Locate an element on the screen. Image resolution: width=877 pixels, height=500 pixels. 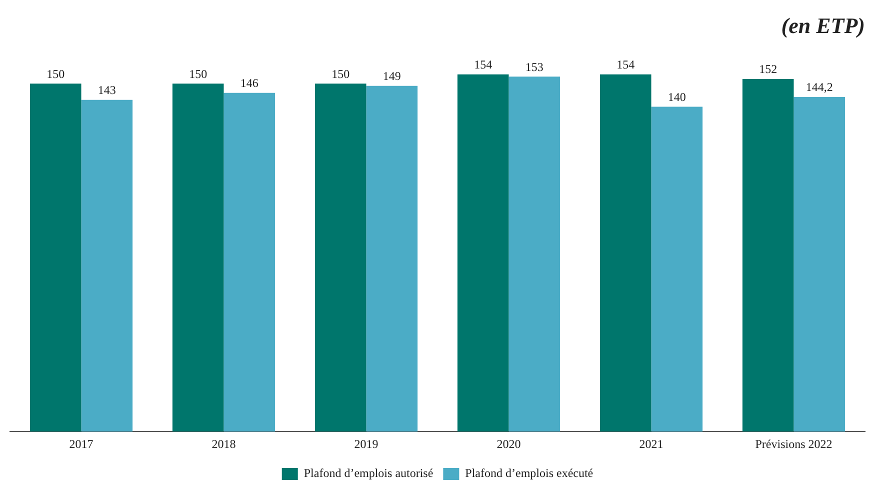
data-label: 152 is located at coordinates (768, 69).